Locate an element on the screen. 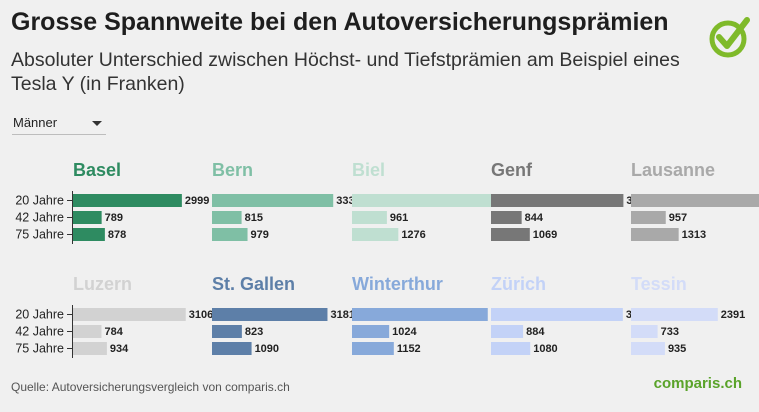  bar-winterthur-20-jahre is located at coordinates (420, 314).